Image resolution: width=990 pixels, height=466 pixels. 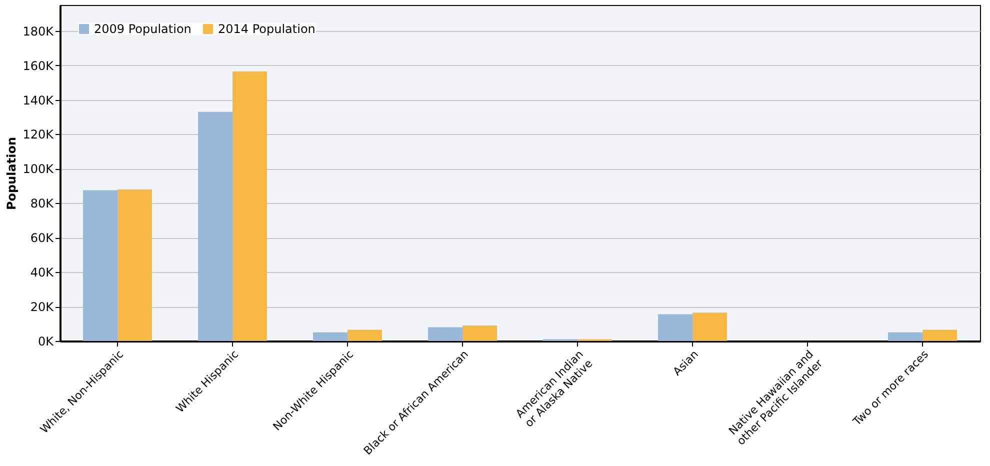 What do you see at coordinates (42, 307) in the screenshot?
I see `y-tick-label: 20K` at bounding box center [42, 307].